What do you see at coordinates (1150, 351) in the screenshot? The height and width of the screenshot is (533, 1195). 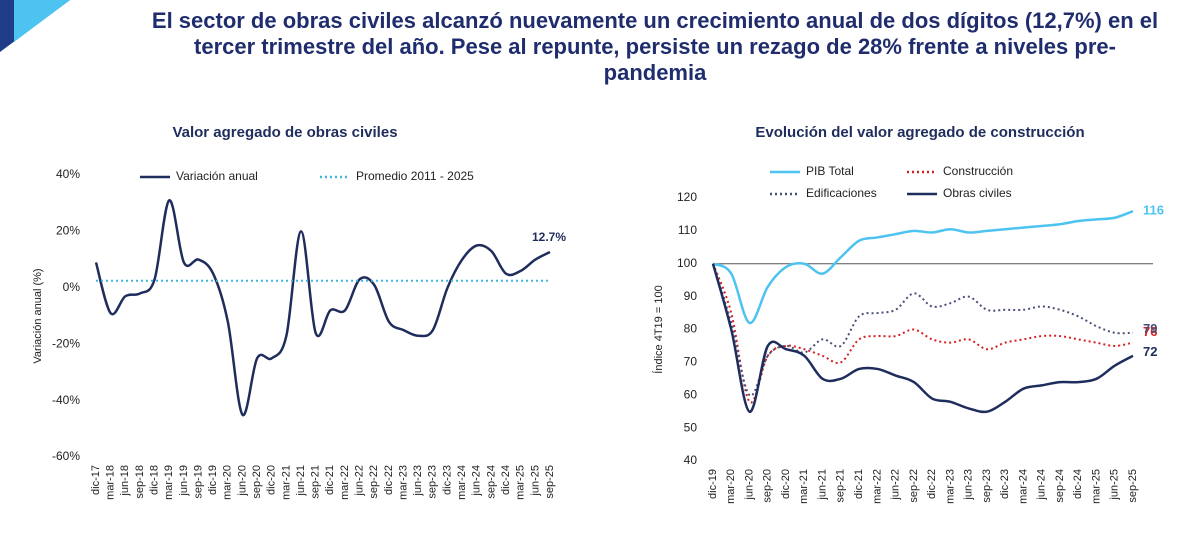 I see `data-label: 72` at bounding box center [1150, 351].